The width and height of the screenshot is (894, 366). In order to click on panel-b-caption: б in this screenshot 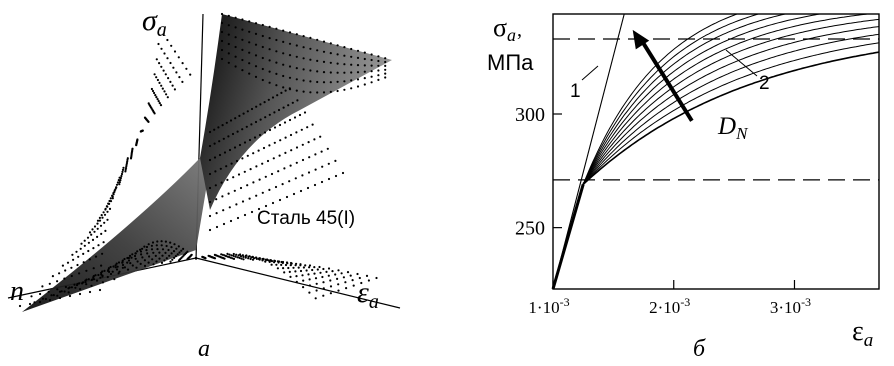, I will do `click(699, 349)`.